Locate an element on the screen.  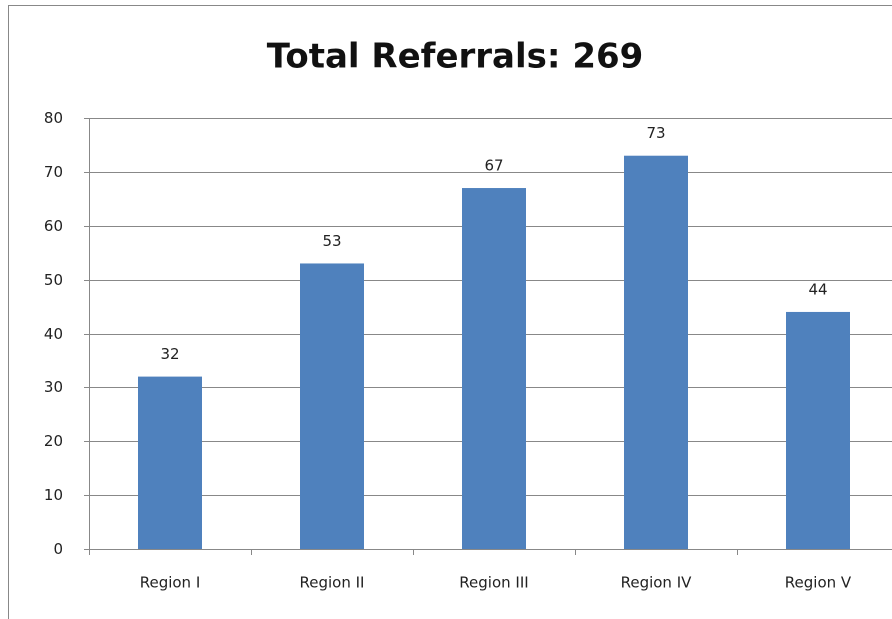
data-label: 32 is located at coordinates (169, 354).